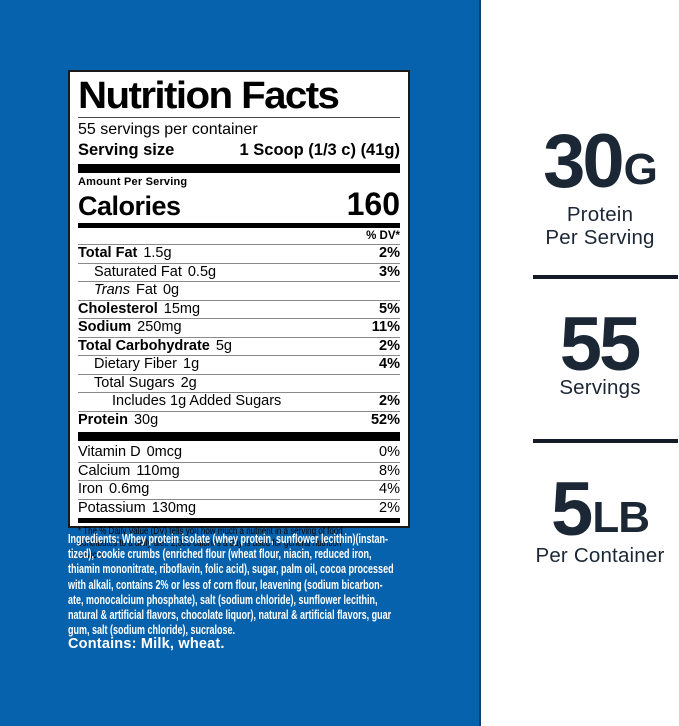  Describe the element at coordinates (239, 326) in the screenshot. I see `nutrient-row-sodium: Sodium 250mg 11%` at that location.